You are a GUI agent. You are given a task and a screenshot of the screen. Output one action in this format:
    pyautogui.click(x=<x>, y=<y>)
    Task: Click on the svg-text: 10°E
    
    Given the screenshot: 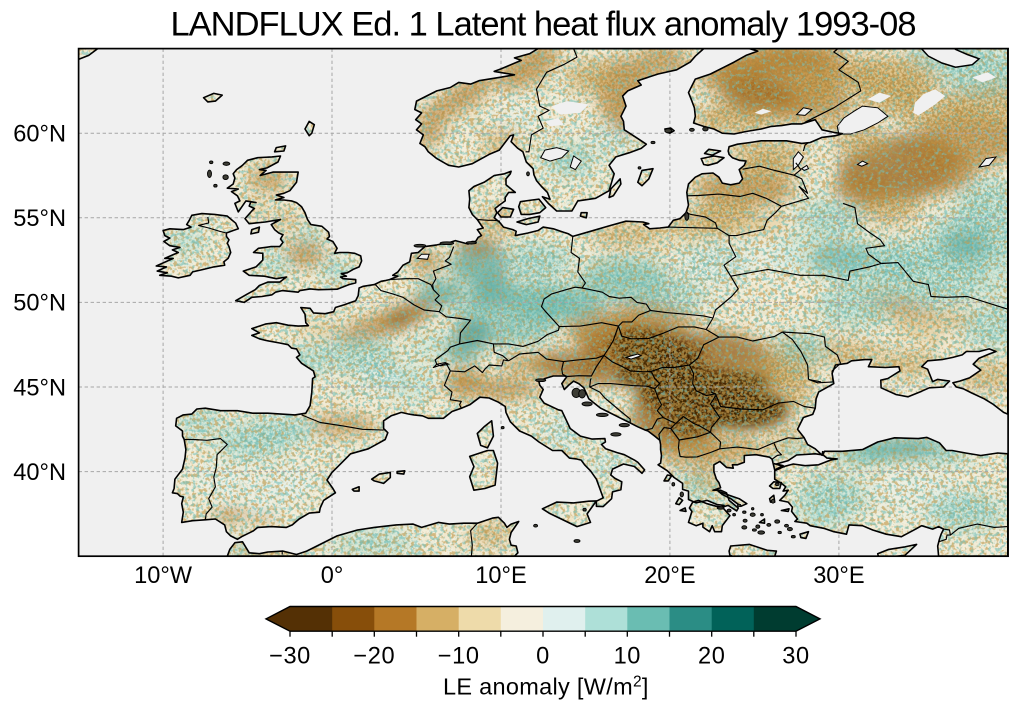 What is the action you would take?
    pyautogui.click(x=500, y=576)
    